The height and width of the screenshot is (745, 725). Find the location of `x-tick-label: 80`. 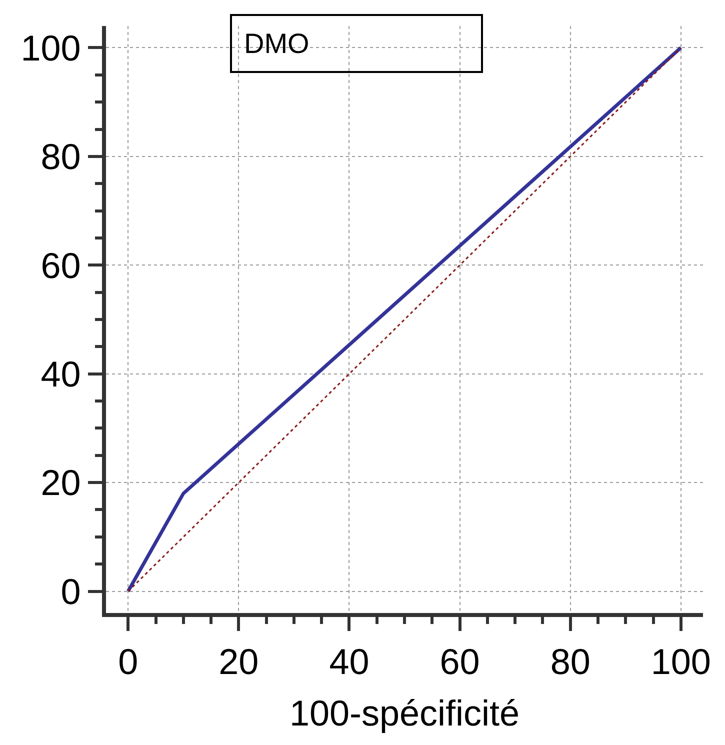

x-tick-label: 80 is located at coordinates (570, 661).